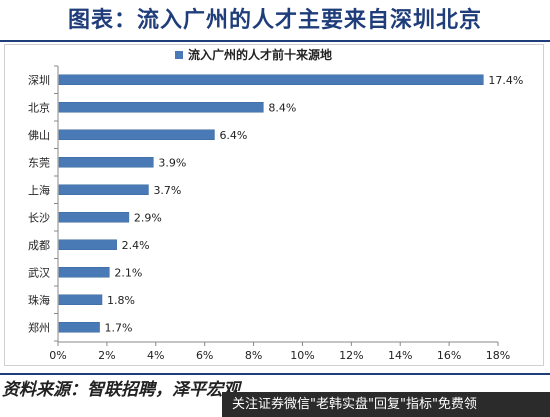 Image resolution: width=550 pixels, height=417 pixels. Describe the element at coordinates (106, 355) in the screenshot. I see `x-tick-label: 2%` at that location.